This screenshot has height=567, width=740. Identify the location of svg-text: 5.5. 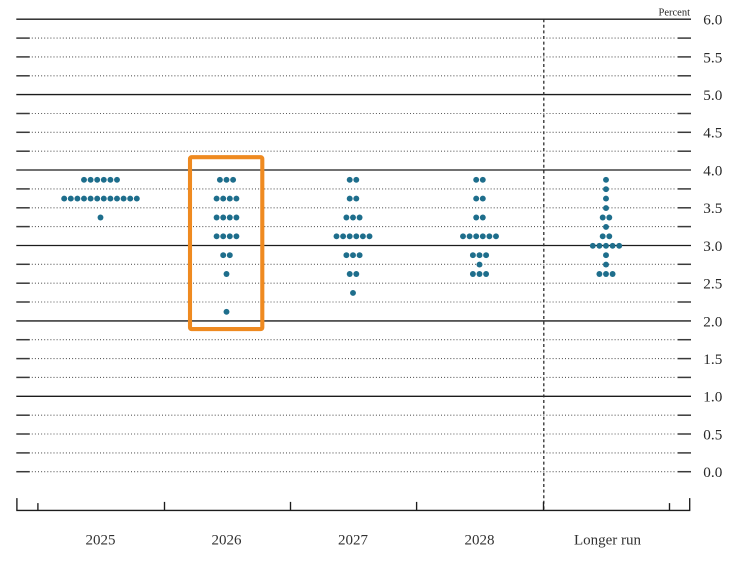
(712, 57).